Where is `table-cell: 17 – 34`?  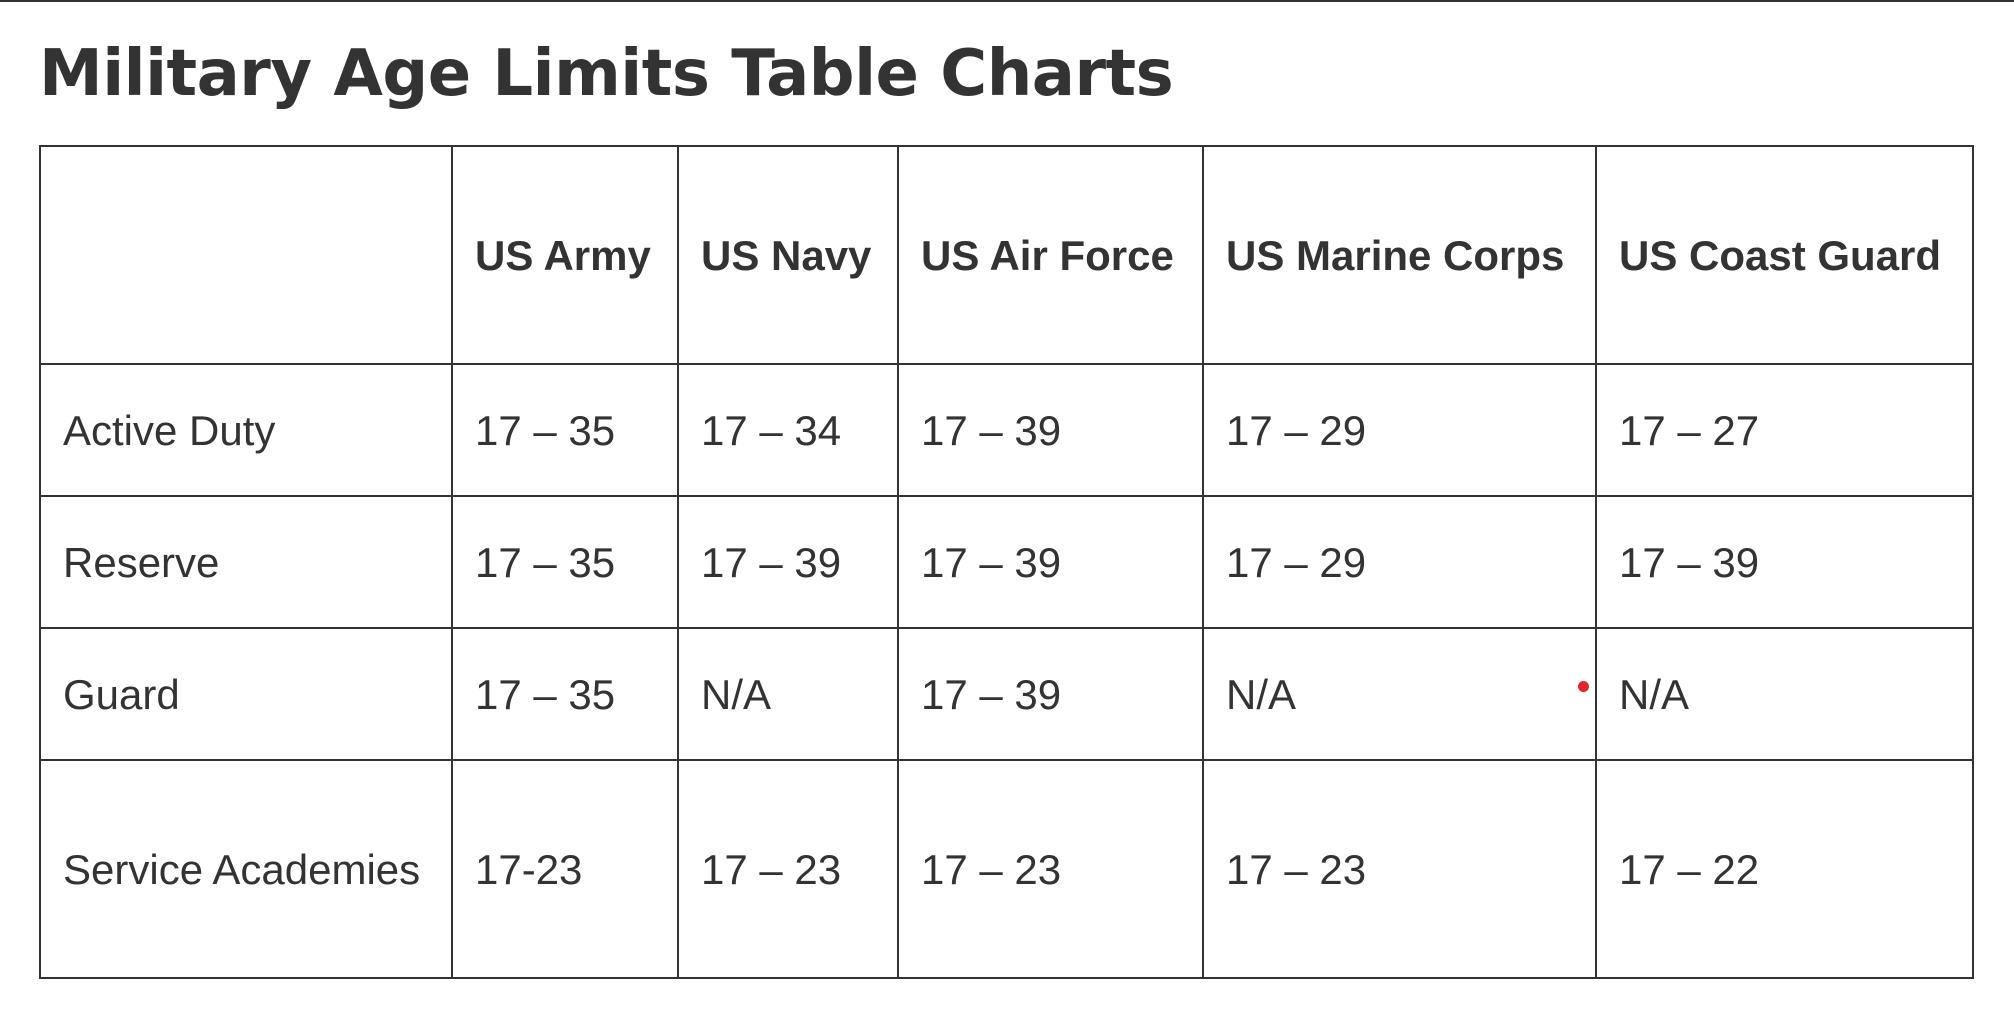
table-cell: 17 – 34 is located at coordinates (788, 430).